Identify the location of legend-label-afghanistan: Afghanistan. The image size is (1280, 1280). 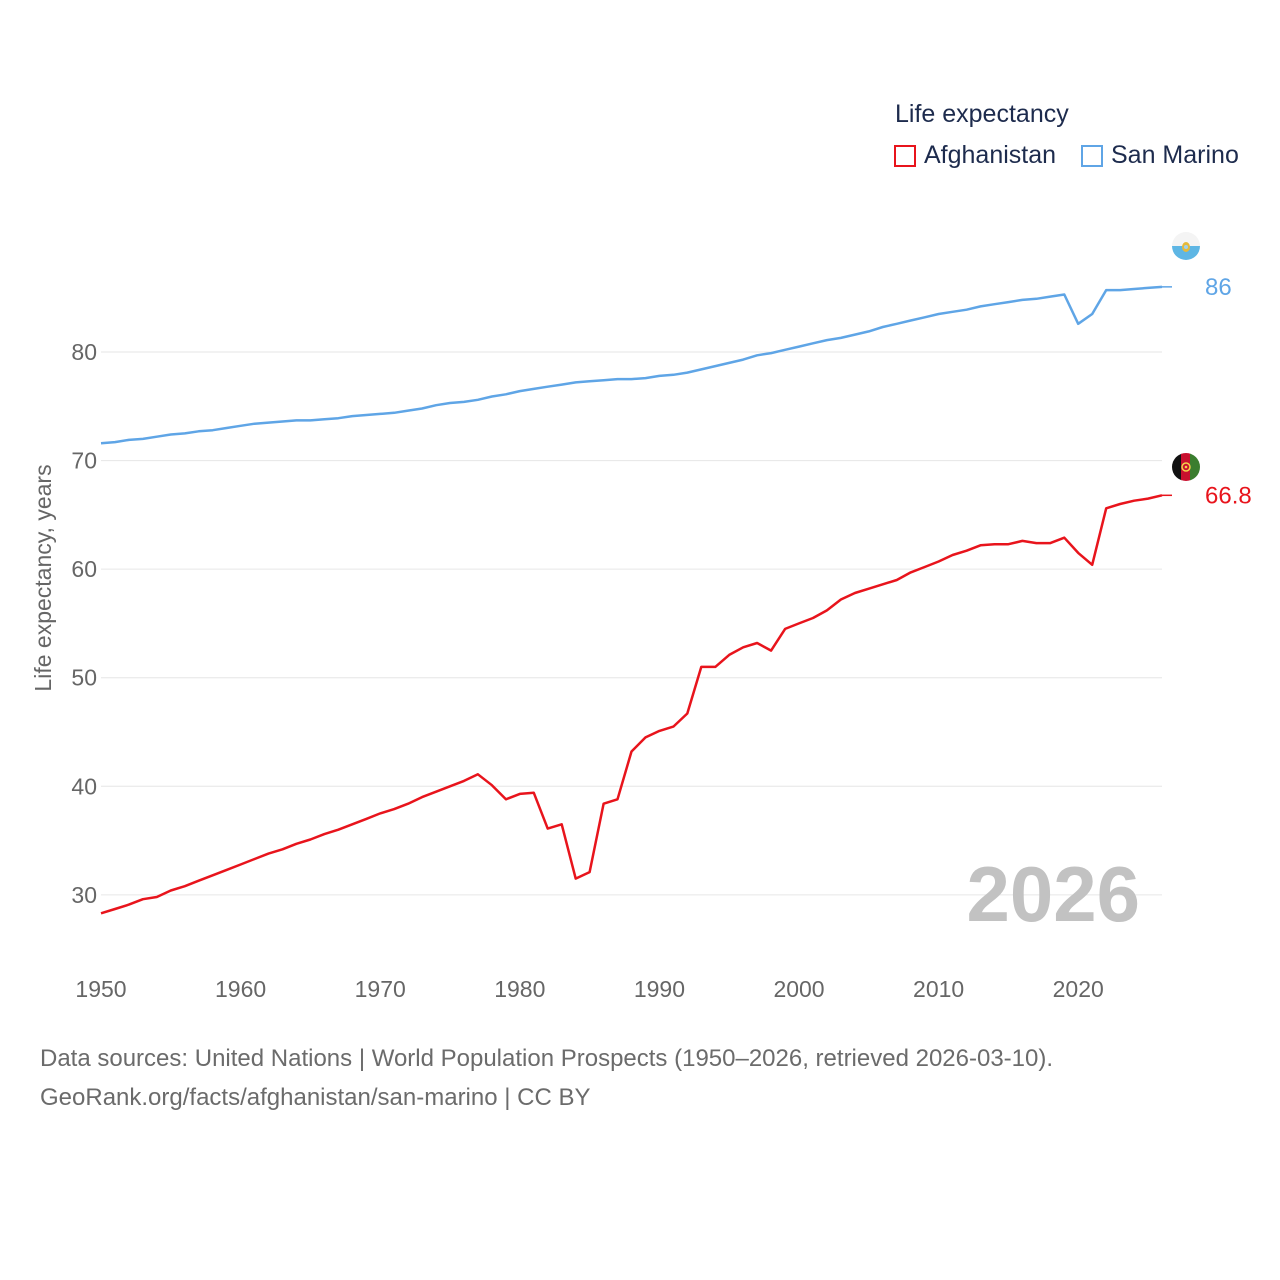
(990, 155).